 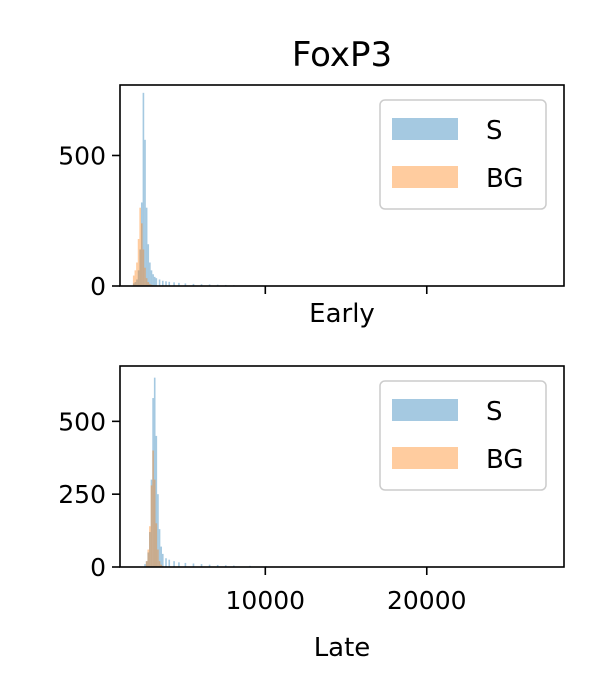 What do you see at coordinates (222, 472) in the screenshot?
I see `late-histogram-bars` at bounding box center [222, 472].